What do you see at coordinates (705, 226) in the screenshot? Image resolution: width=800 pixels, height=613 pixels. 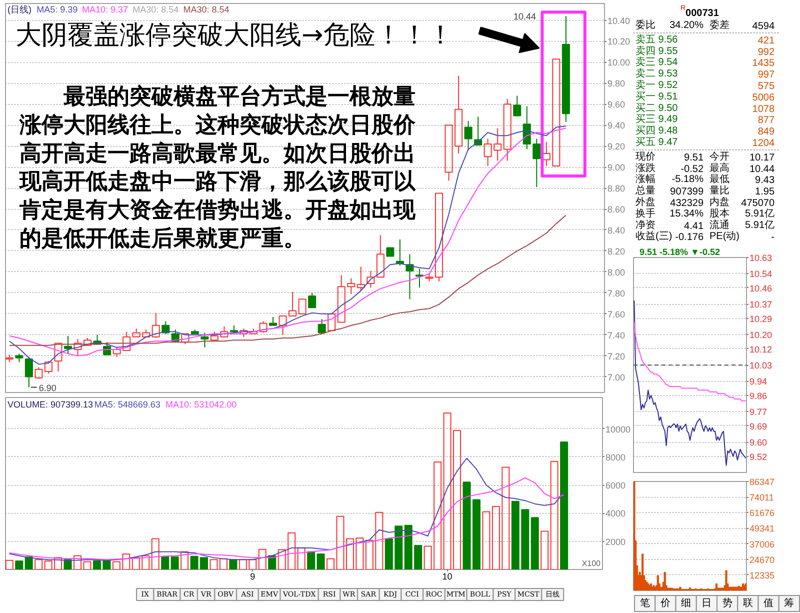 I see `text: 净资 4.41 流通 5.91亿` at bounding box center [705, 226].